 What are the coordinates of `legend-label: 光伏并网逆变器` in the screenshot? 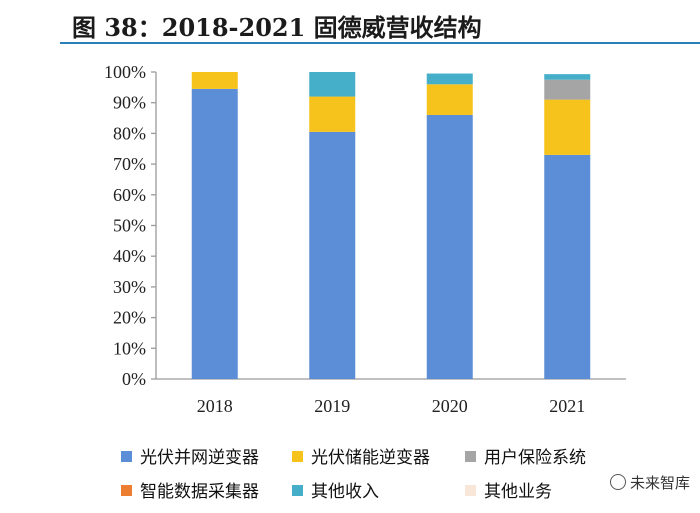 It's located at (199, 458).